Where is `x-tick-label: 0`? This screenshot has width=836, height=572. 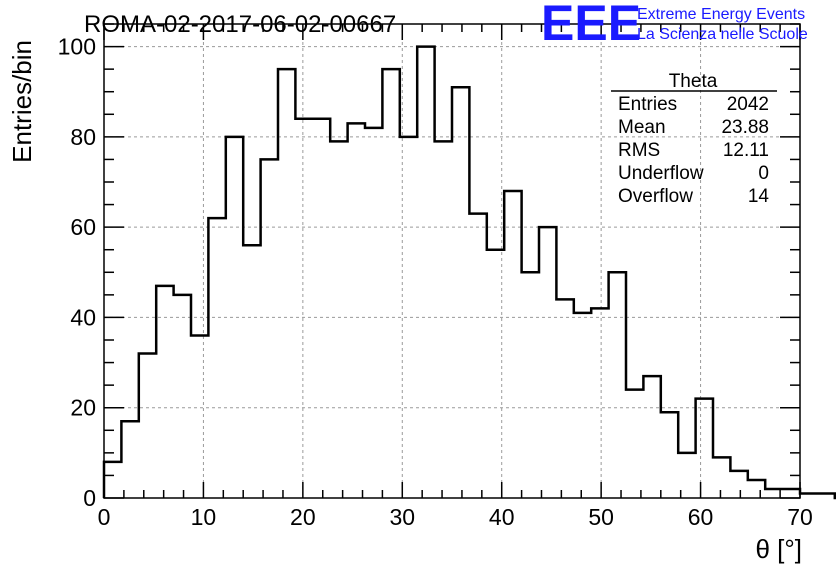 x-tick-label: 0 is located at coordinates (104, 517).